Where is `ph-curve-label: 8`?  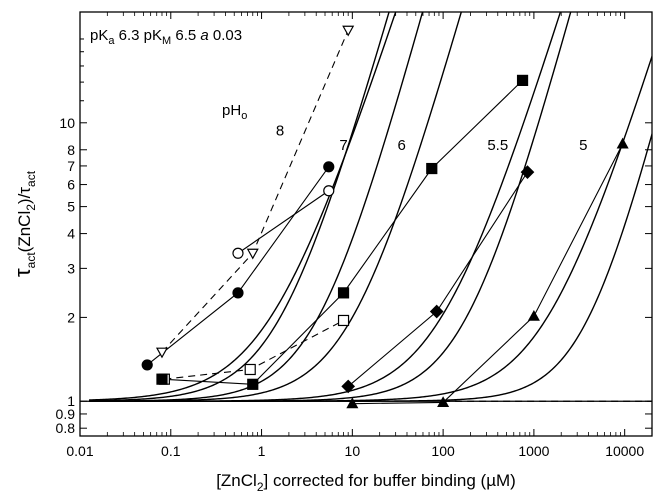
ph-curve-label: 8 is located at coordinates (280, 131).